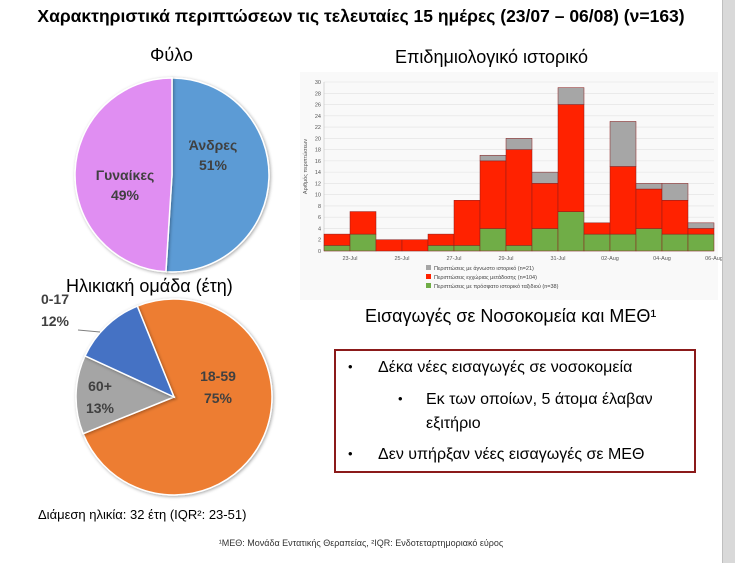 This screenshot has height=563, width=735. I want to click on gender-chart-title: Φύλο, so click(171, 55).